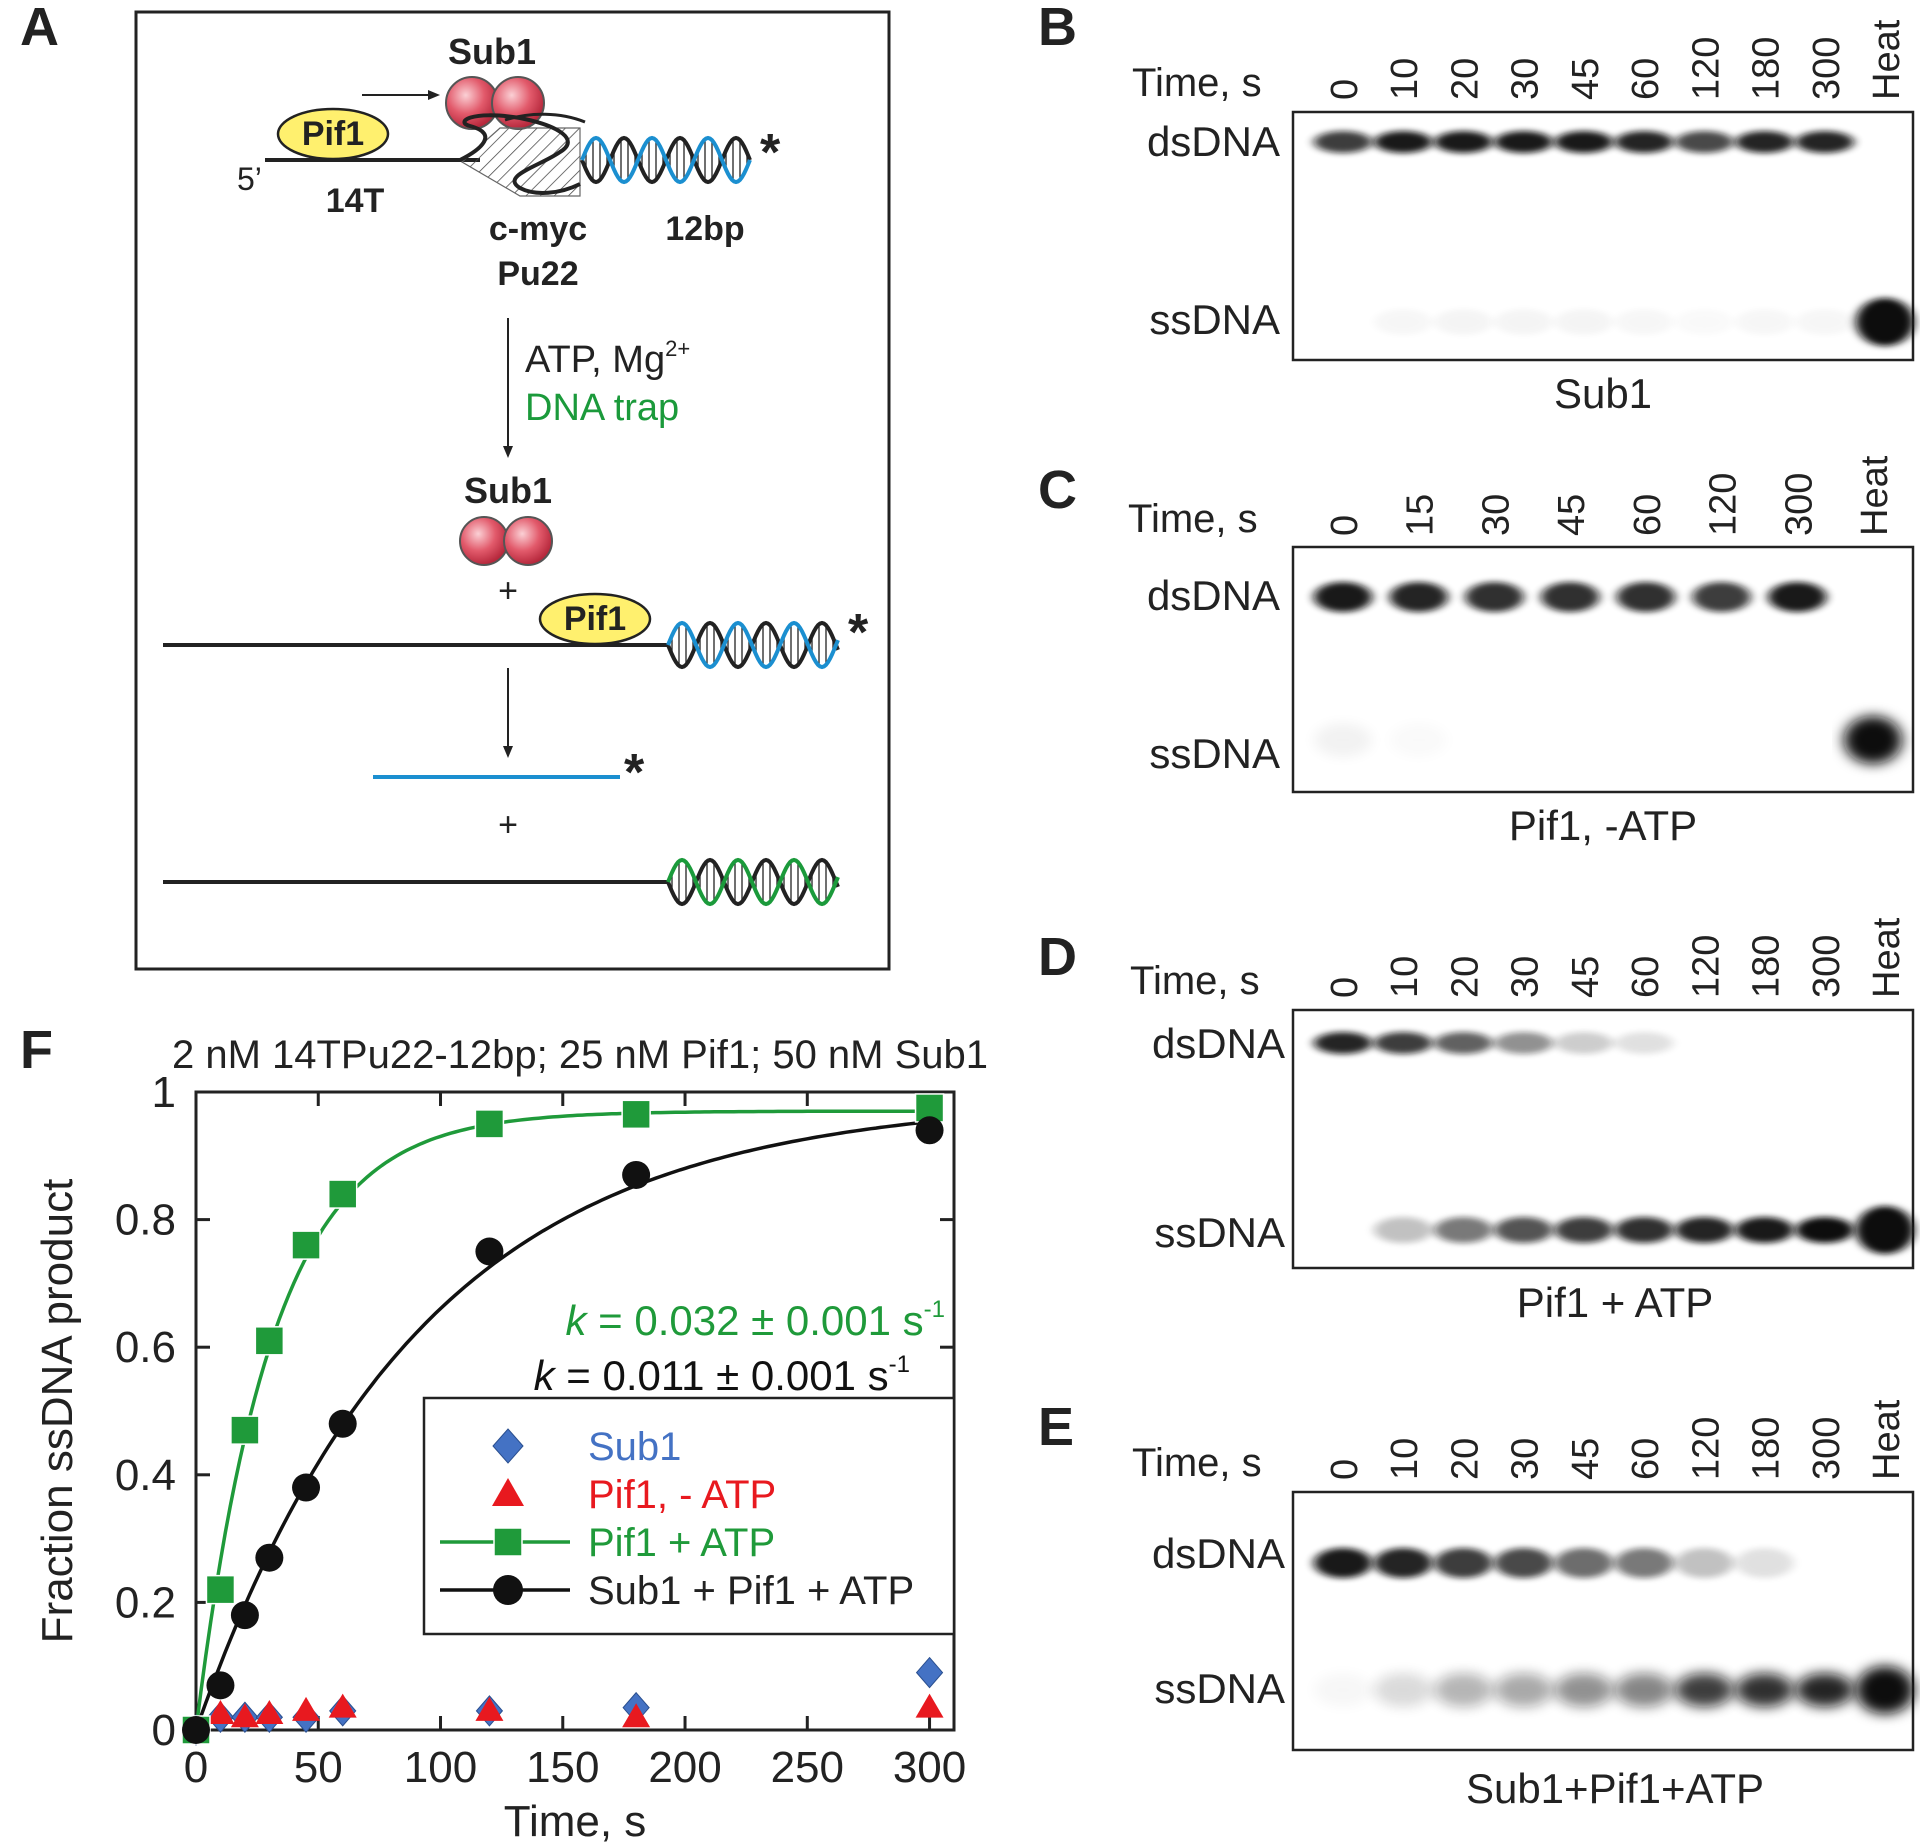 The height and width of the screenshot is (1846, 1920). I want to click on x-tick-label: 200, so click(684, 1767).